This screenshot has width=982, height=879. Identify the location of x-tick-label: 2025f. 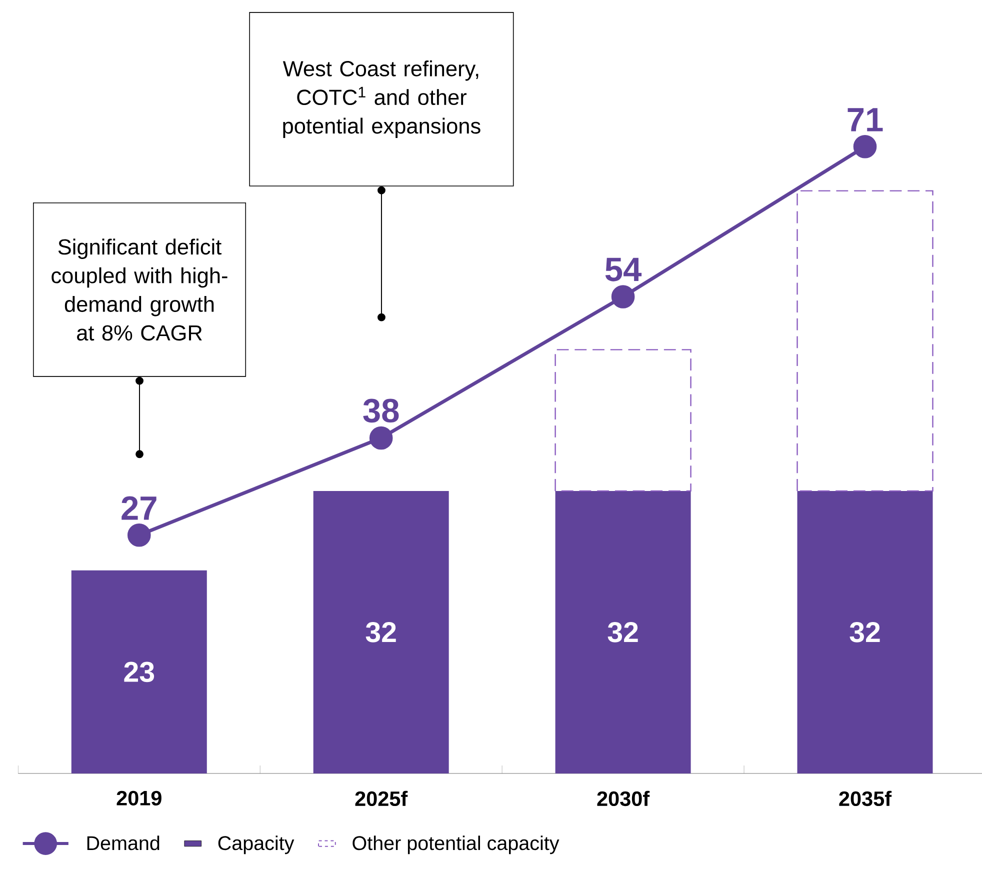
(381, 798).